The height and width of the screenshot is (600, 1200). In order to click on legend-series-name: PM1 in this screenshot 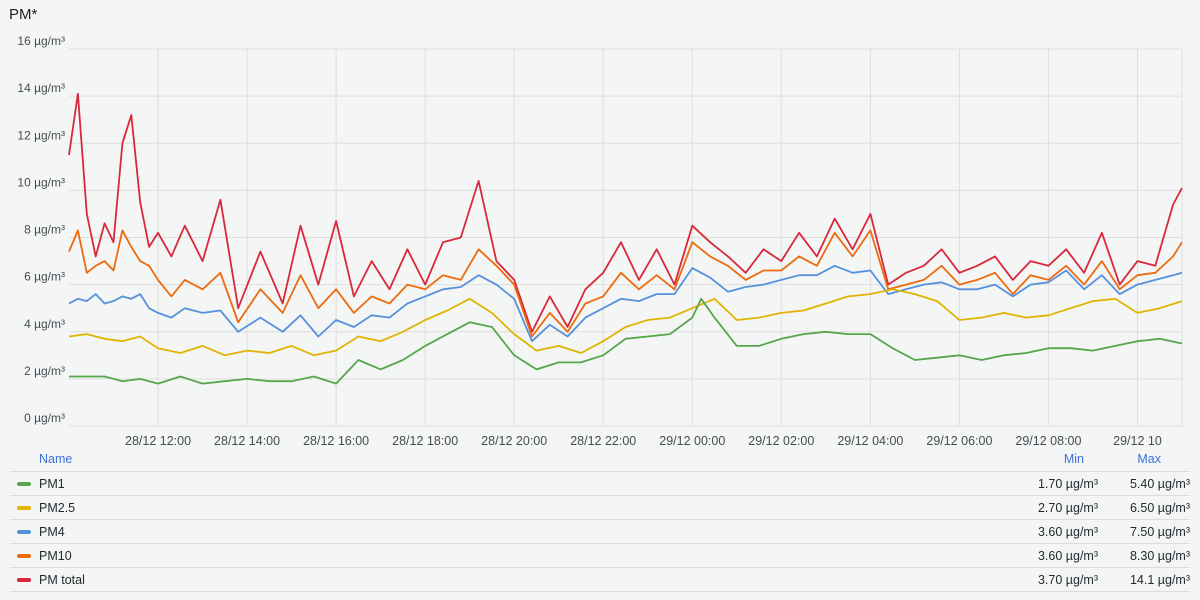, I will do `click(52, 483)`.